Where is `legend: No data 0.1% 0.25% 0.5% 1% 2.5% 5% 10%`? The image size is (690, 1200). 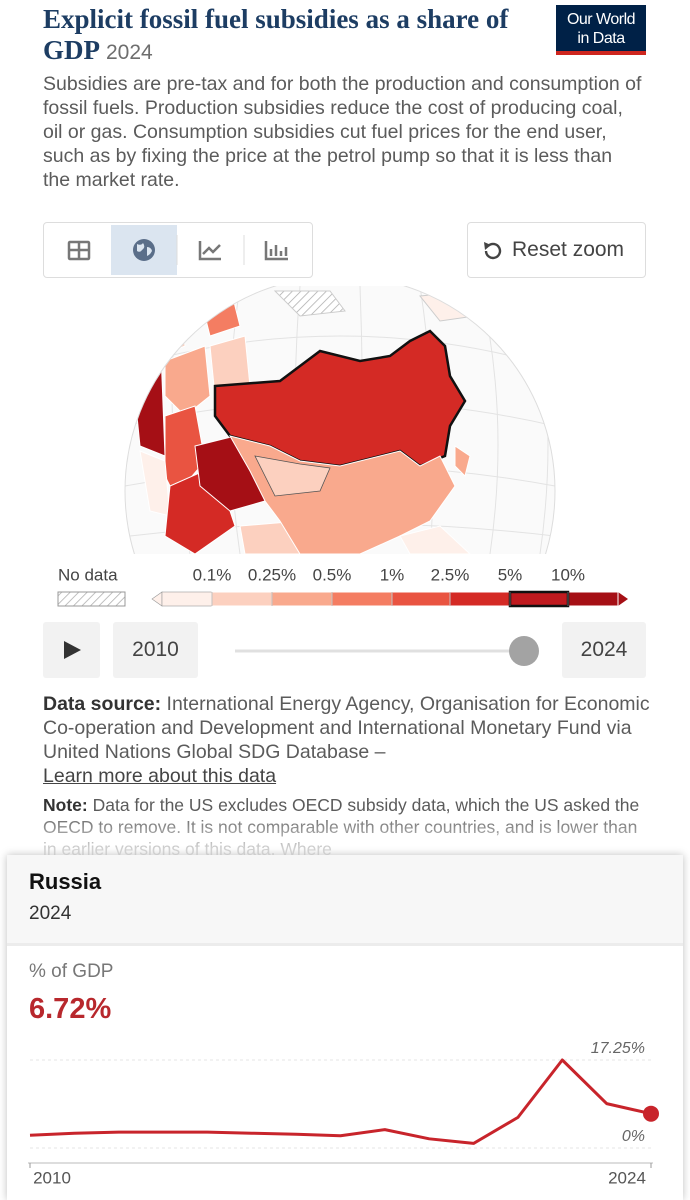 legend: No data 0.1% 0.25% 0.5% 1% 2.5% 5% 10% is located at coordinates (342, 586).